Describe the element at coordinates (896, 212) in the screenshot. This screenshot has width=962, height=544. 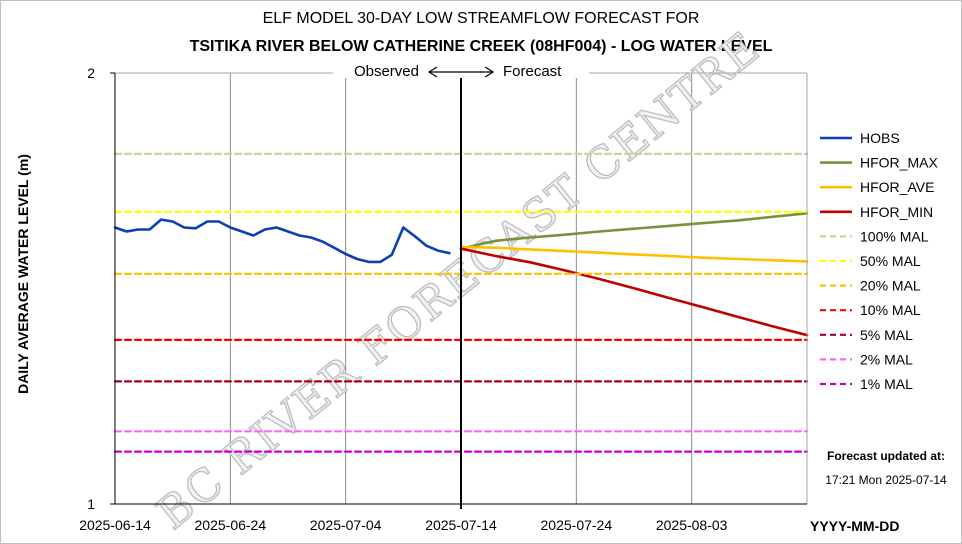
I see `legend-label-hfor-min: HFOR_MIN` at that location.